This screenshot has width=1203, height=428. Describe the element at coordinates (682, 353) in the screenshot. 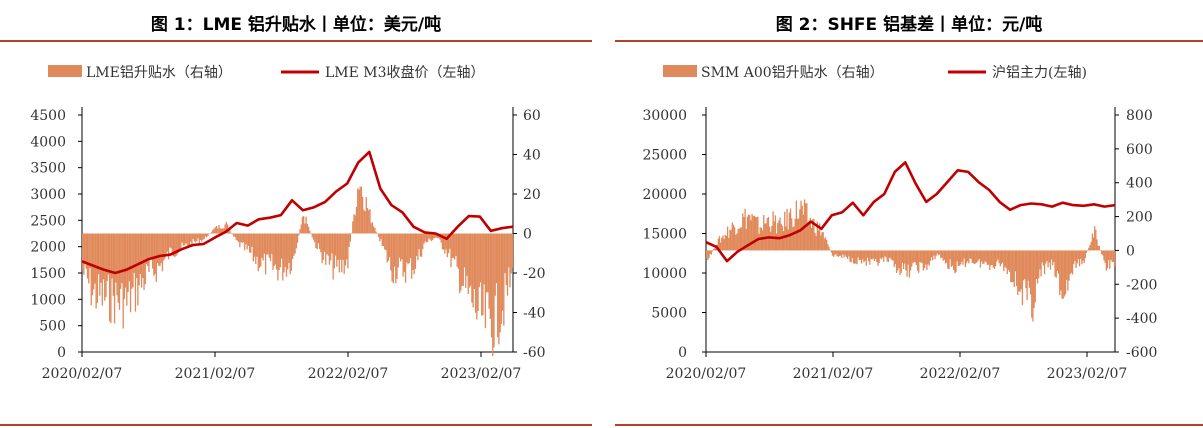

I see `left-tick-label: 0` at that location.